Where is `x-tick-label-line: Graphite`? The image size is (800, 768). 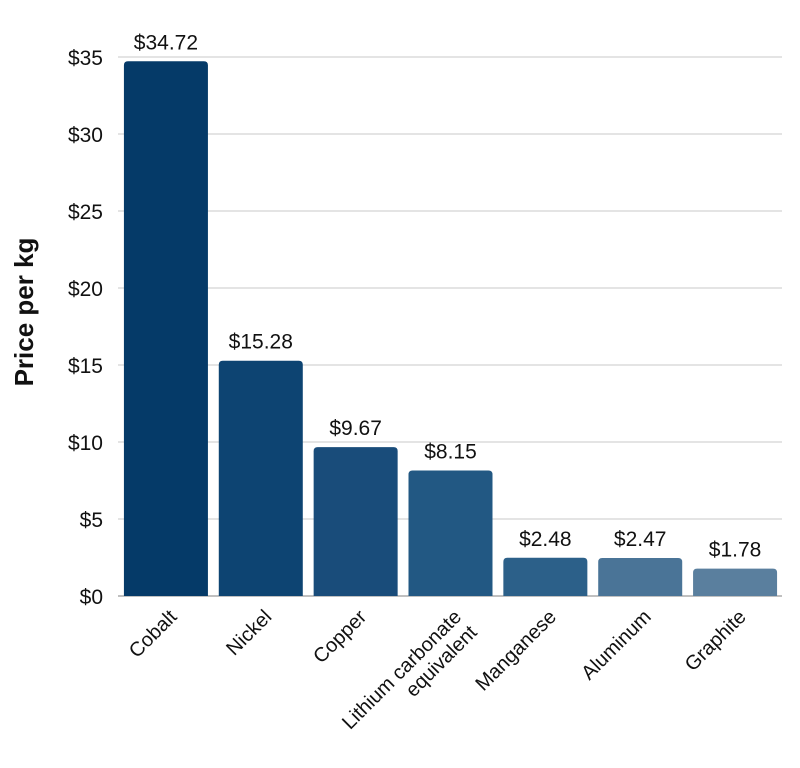
x-tick-label-line: Graphite is located at coordinates (716, 641).